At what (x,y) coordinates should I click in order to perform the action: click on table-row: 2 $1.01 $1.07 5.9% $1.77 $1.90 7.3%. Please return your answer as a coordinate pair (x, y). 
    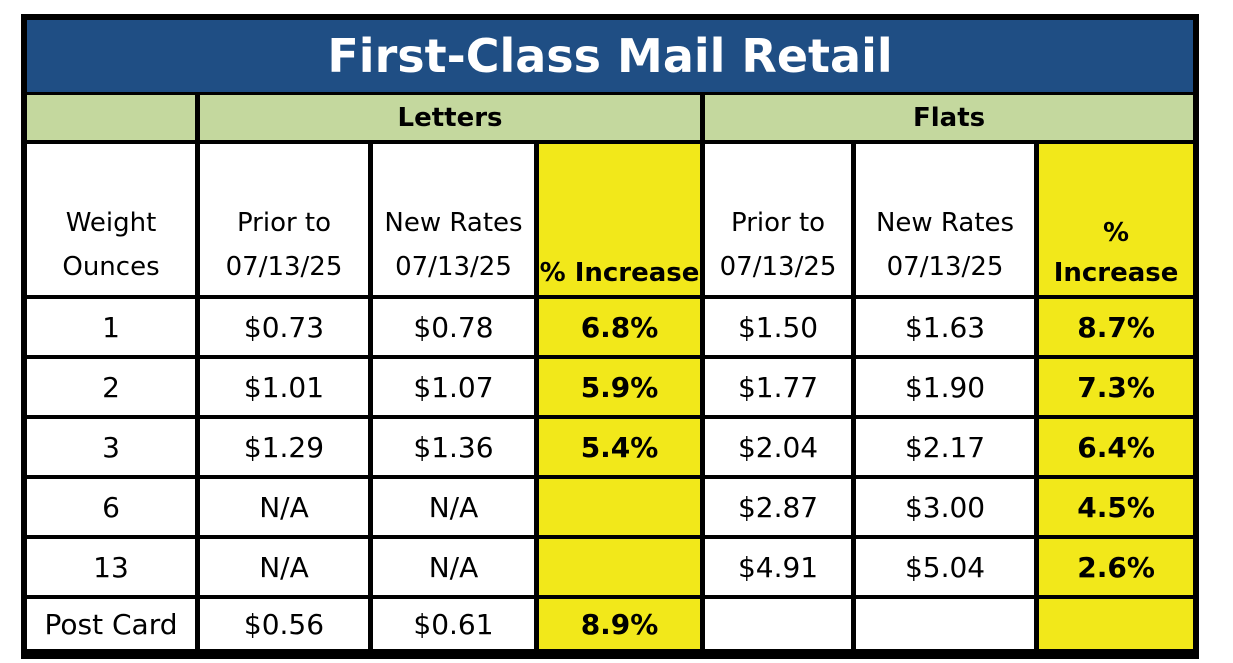
    Looking at the image, I should click on (610, 389).